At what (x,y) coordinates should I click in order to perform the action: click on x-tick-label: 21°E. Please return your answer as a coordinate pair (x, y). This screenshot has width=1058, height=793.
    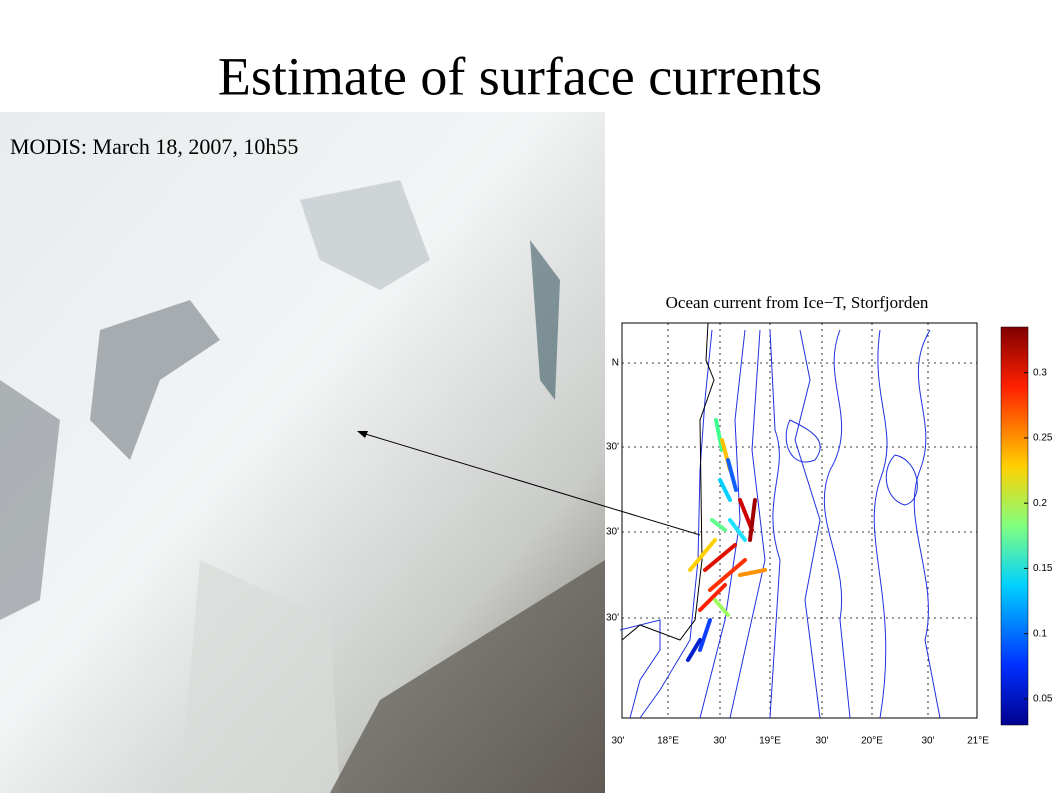
    Looking at the image, I should click on (978, 741).